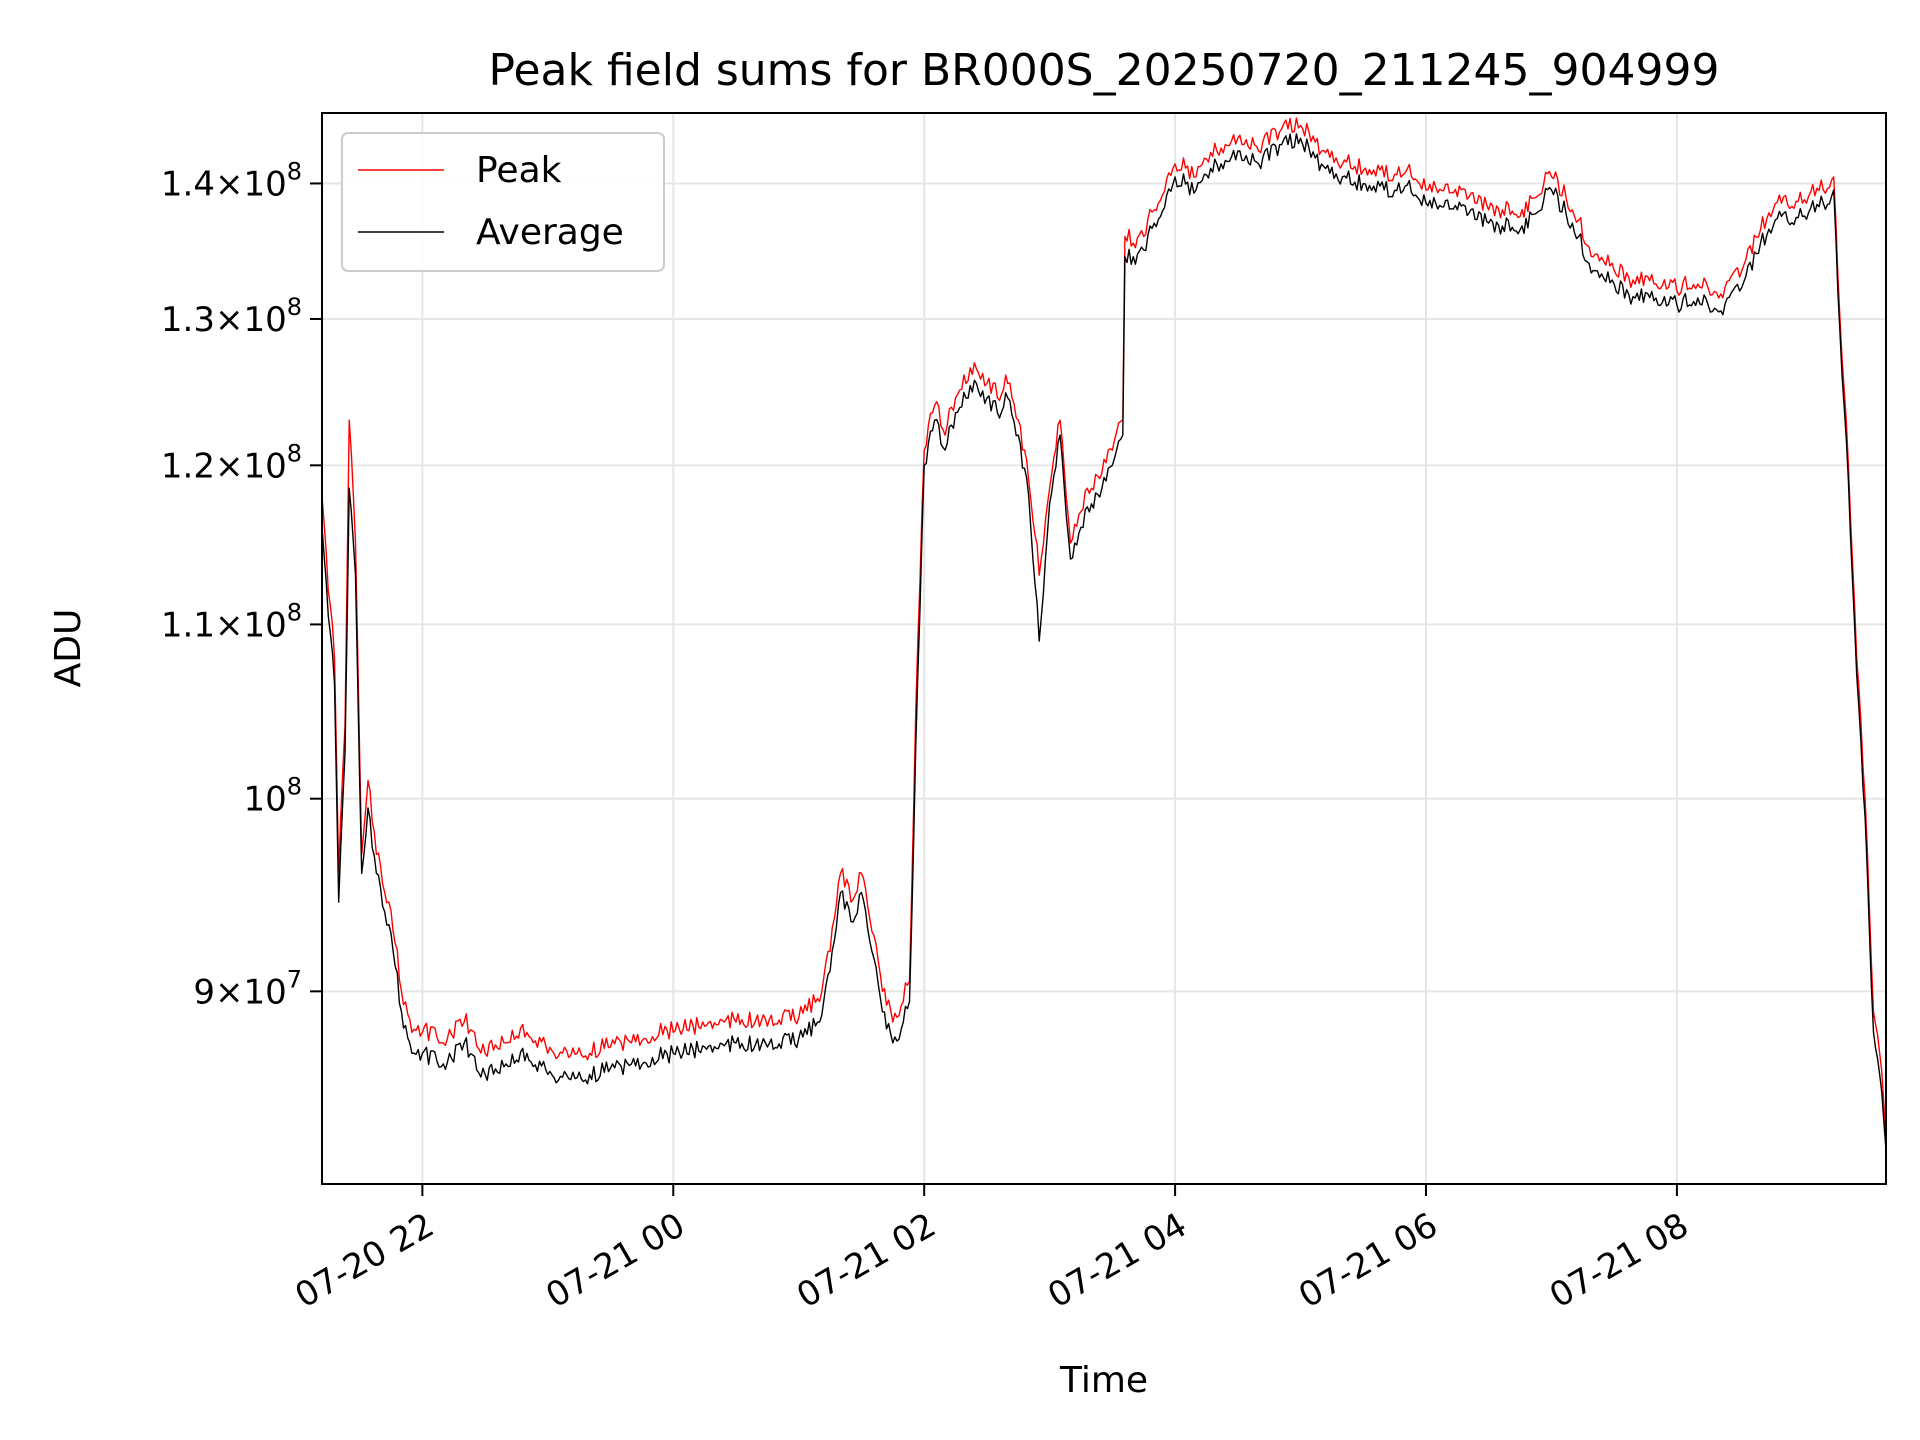 The width and height of the screenshot is (1920, 1440). Describe the element at coordinates (272, 796) in the screenshot. I see `y-tick-label: 108` at that location.